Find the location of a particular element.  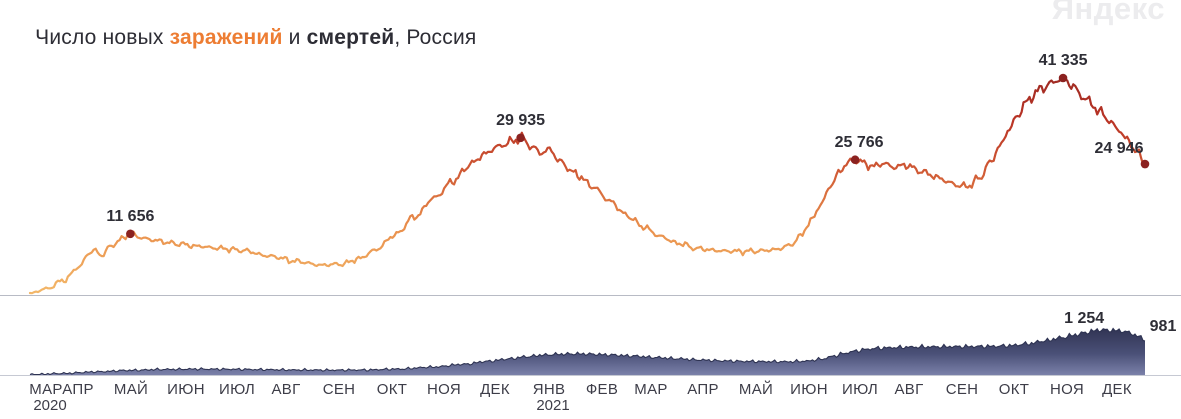

peak-value-label: 29 935 is located at coordinates (521, 120).